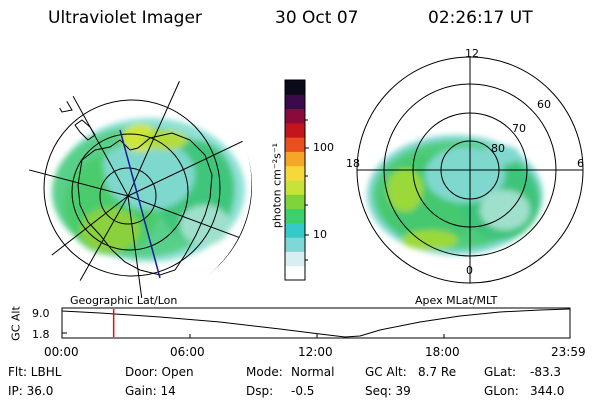 The image size is (600, 400). What do you see at coordinates (388, 391) in the screenshot?
I see `seq-info: Seq: 39` at bounding box center [388, 391].